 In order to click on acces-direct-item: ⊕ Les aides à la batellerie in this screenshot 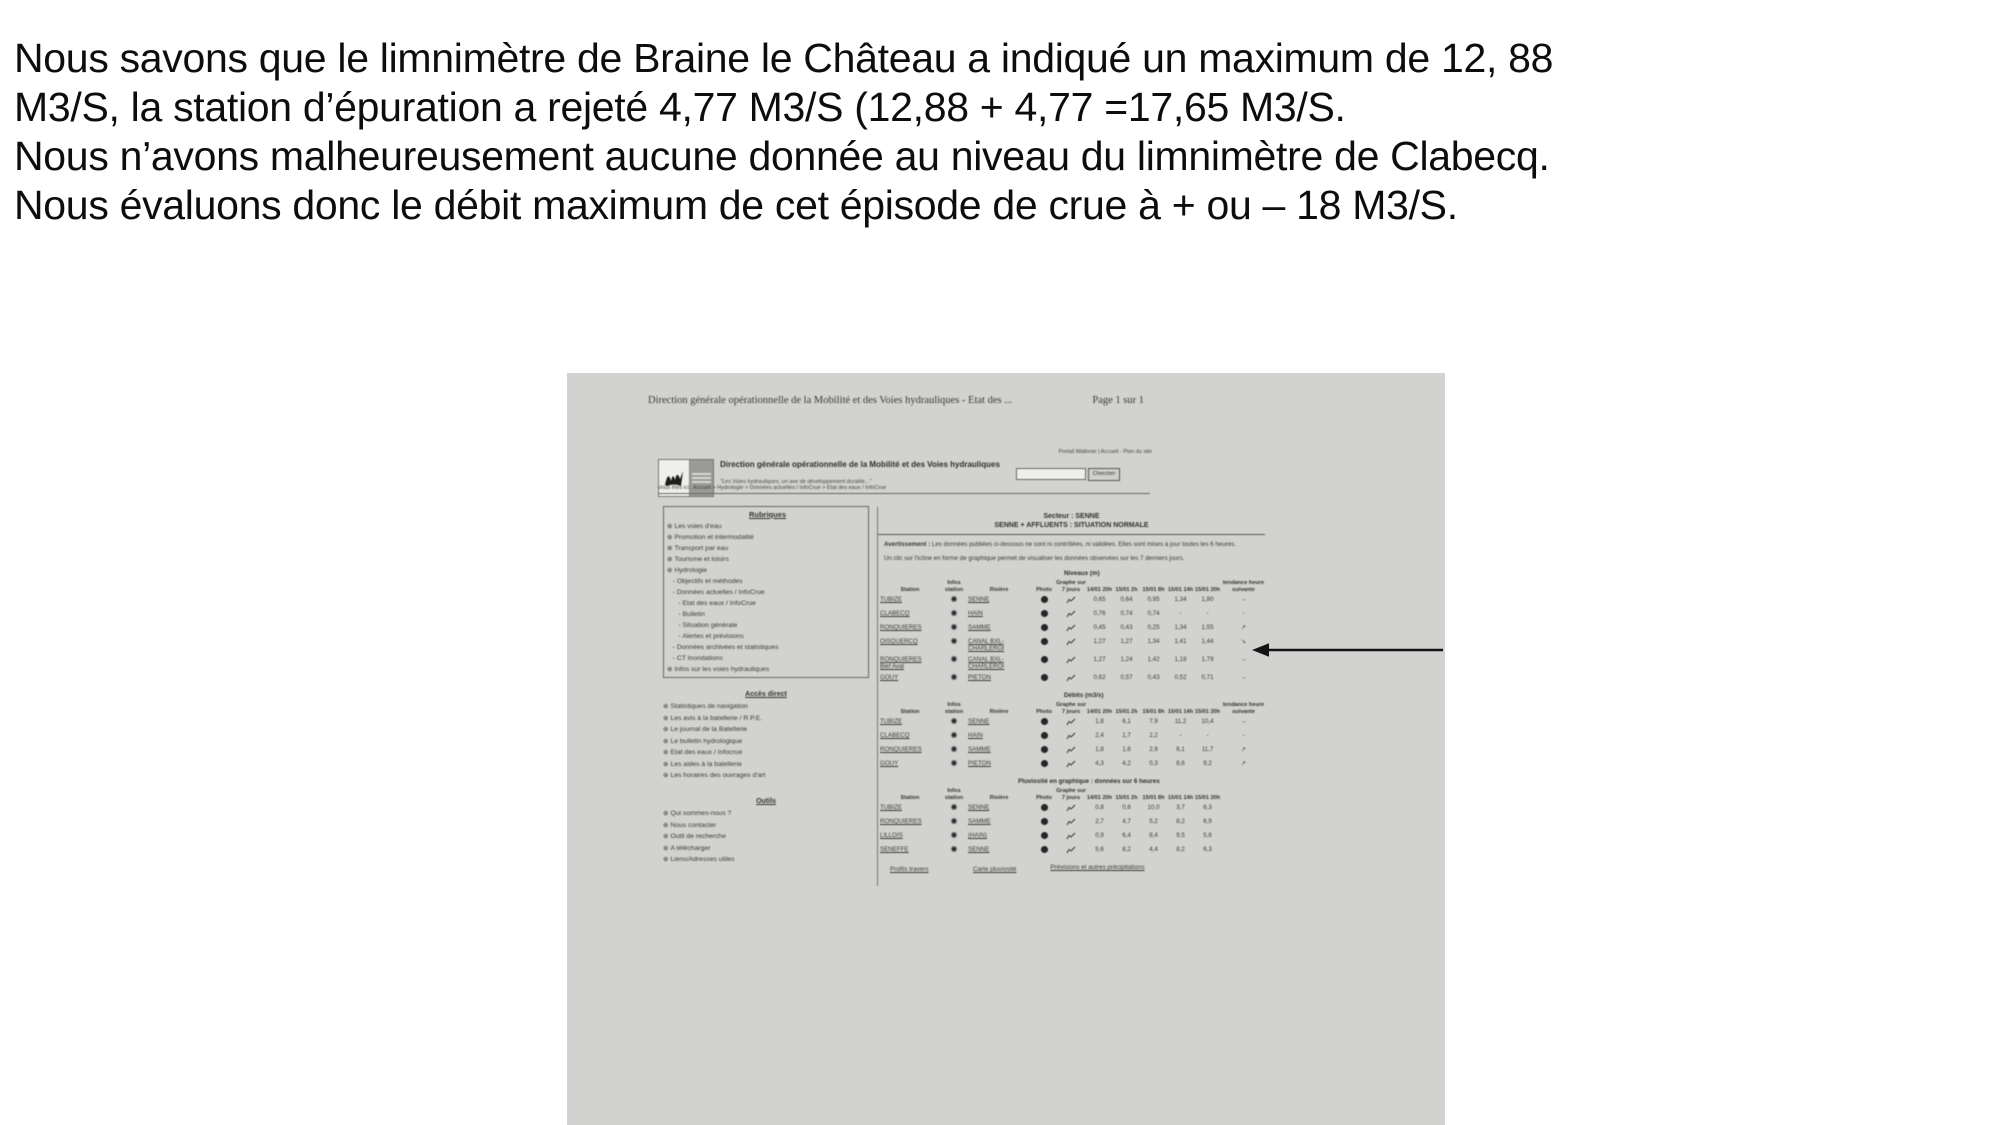, I will do `click(766, 765)`.